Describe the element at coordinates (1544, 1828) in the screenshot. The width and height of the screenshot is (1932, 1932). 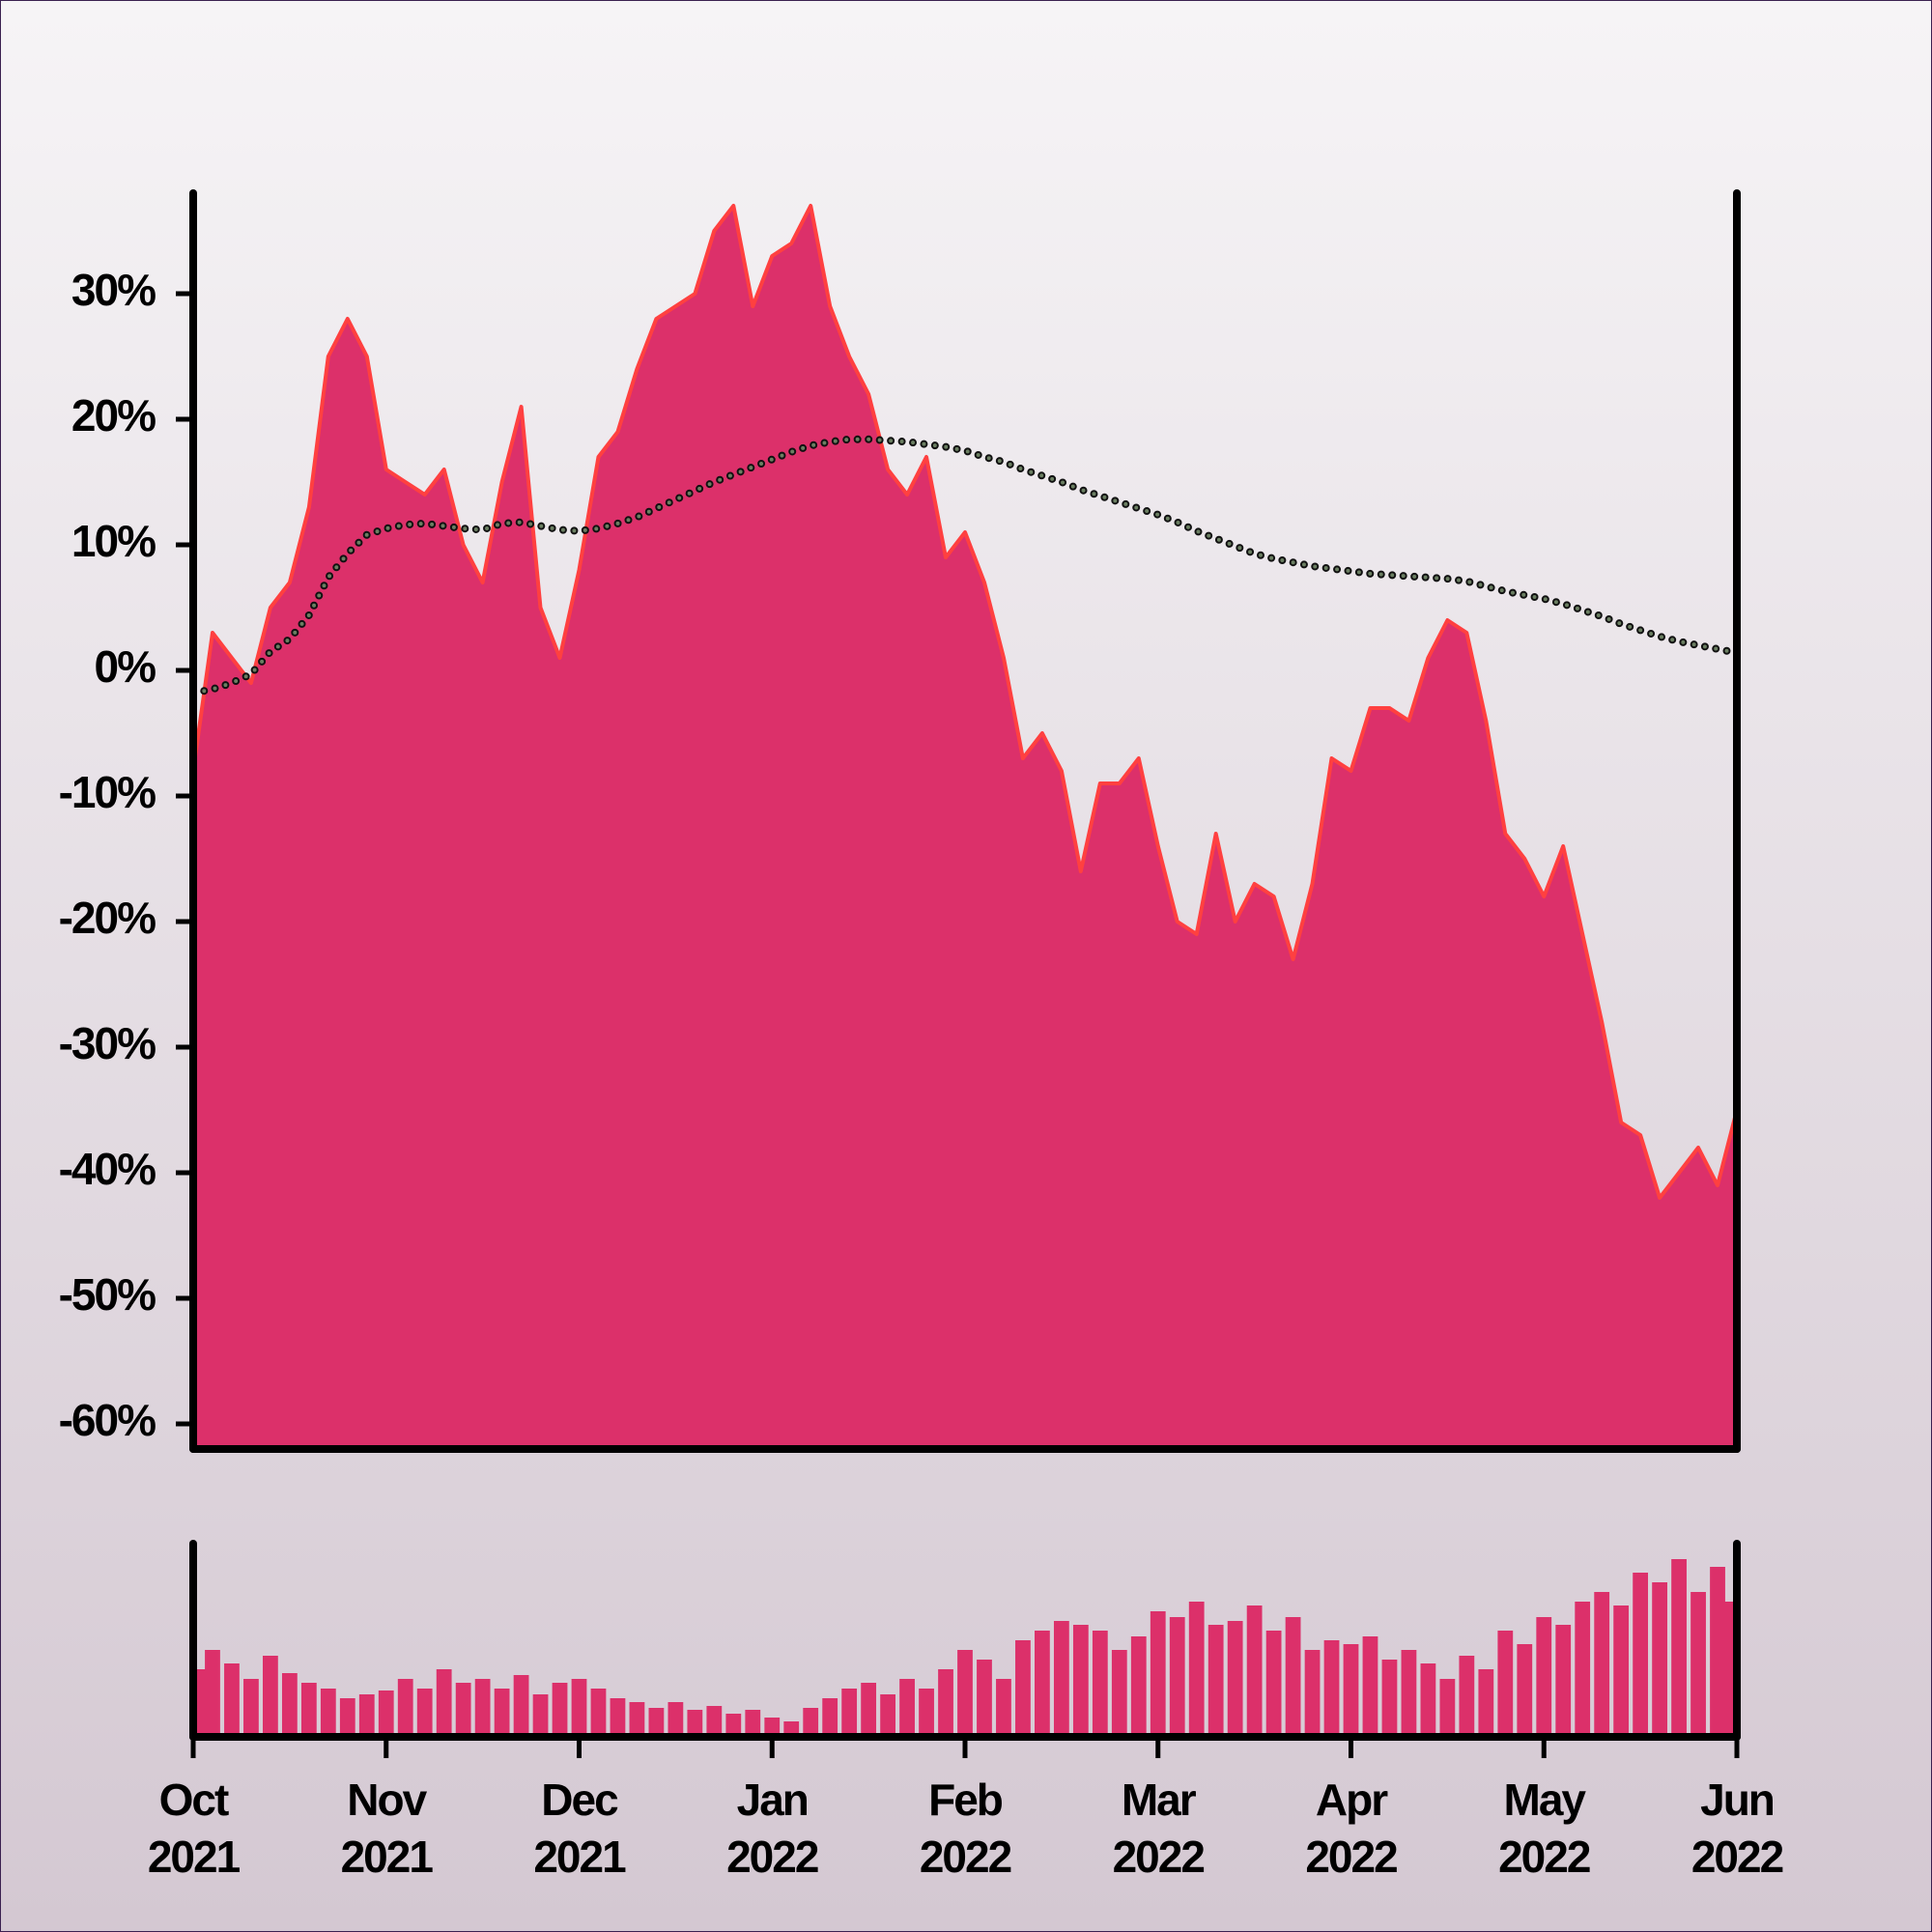
I see `x-tick-label: May 2022` at that location.